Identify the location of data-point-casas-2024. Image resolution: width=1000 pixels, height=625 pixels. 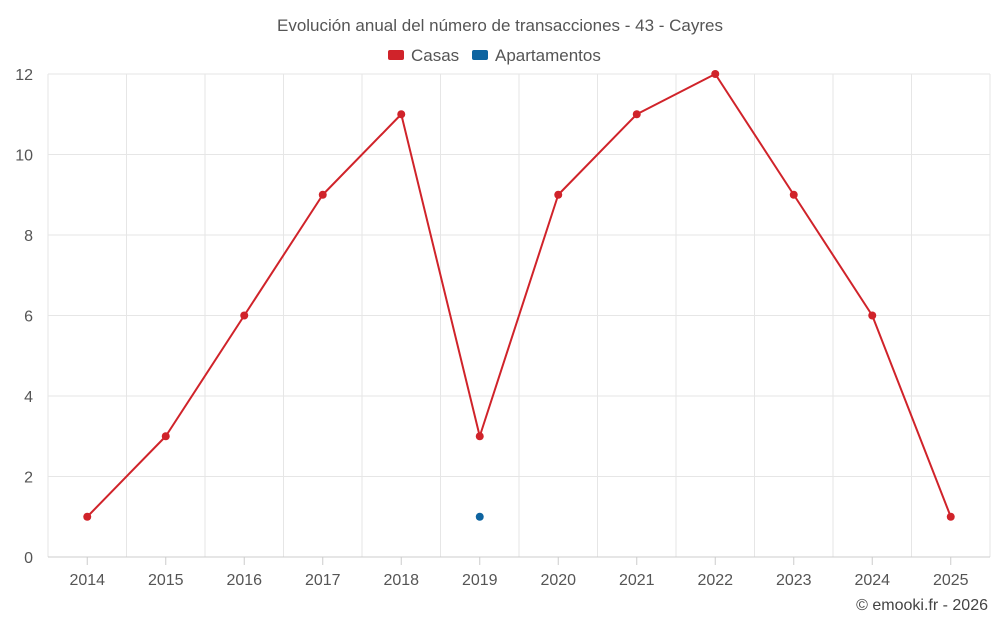
(872, 315).